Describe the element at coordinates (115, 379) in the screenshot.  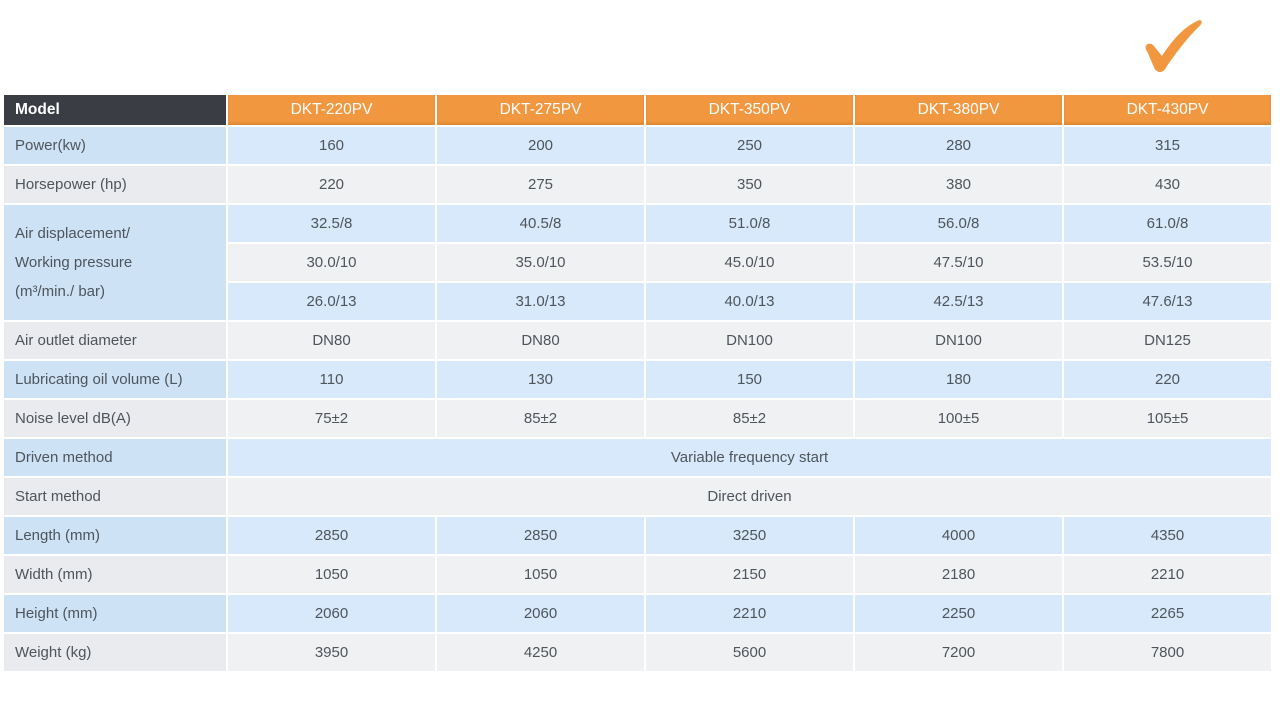
I see `row-label: Lubricating oil volume (L)` at that location.